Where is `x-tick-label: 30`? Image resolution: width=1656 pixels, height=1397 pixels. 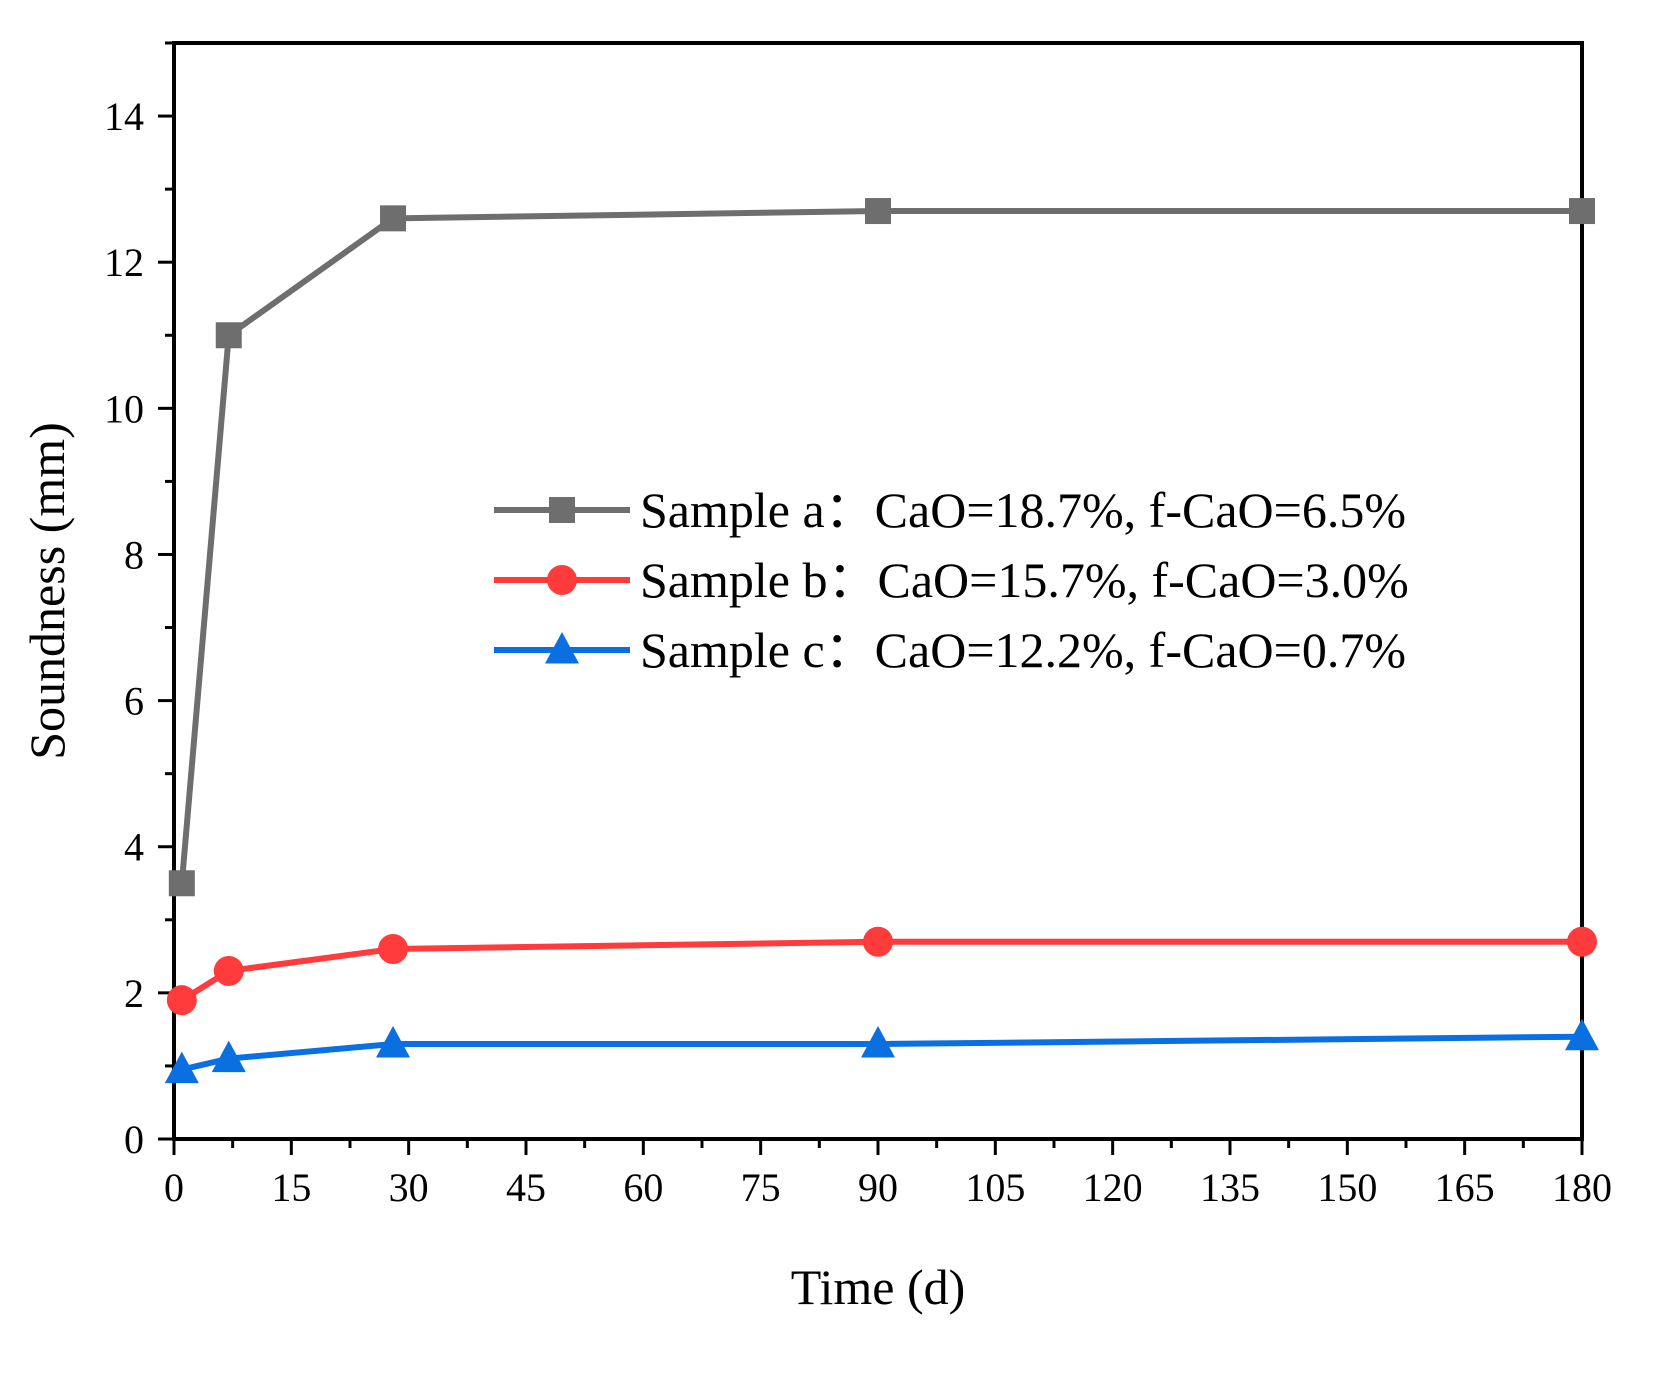
x-tick-label: 30 is located at coordinates (409, 1187).